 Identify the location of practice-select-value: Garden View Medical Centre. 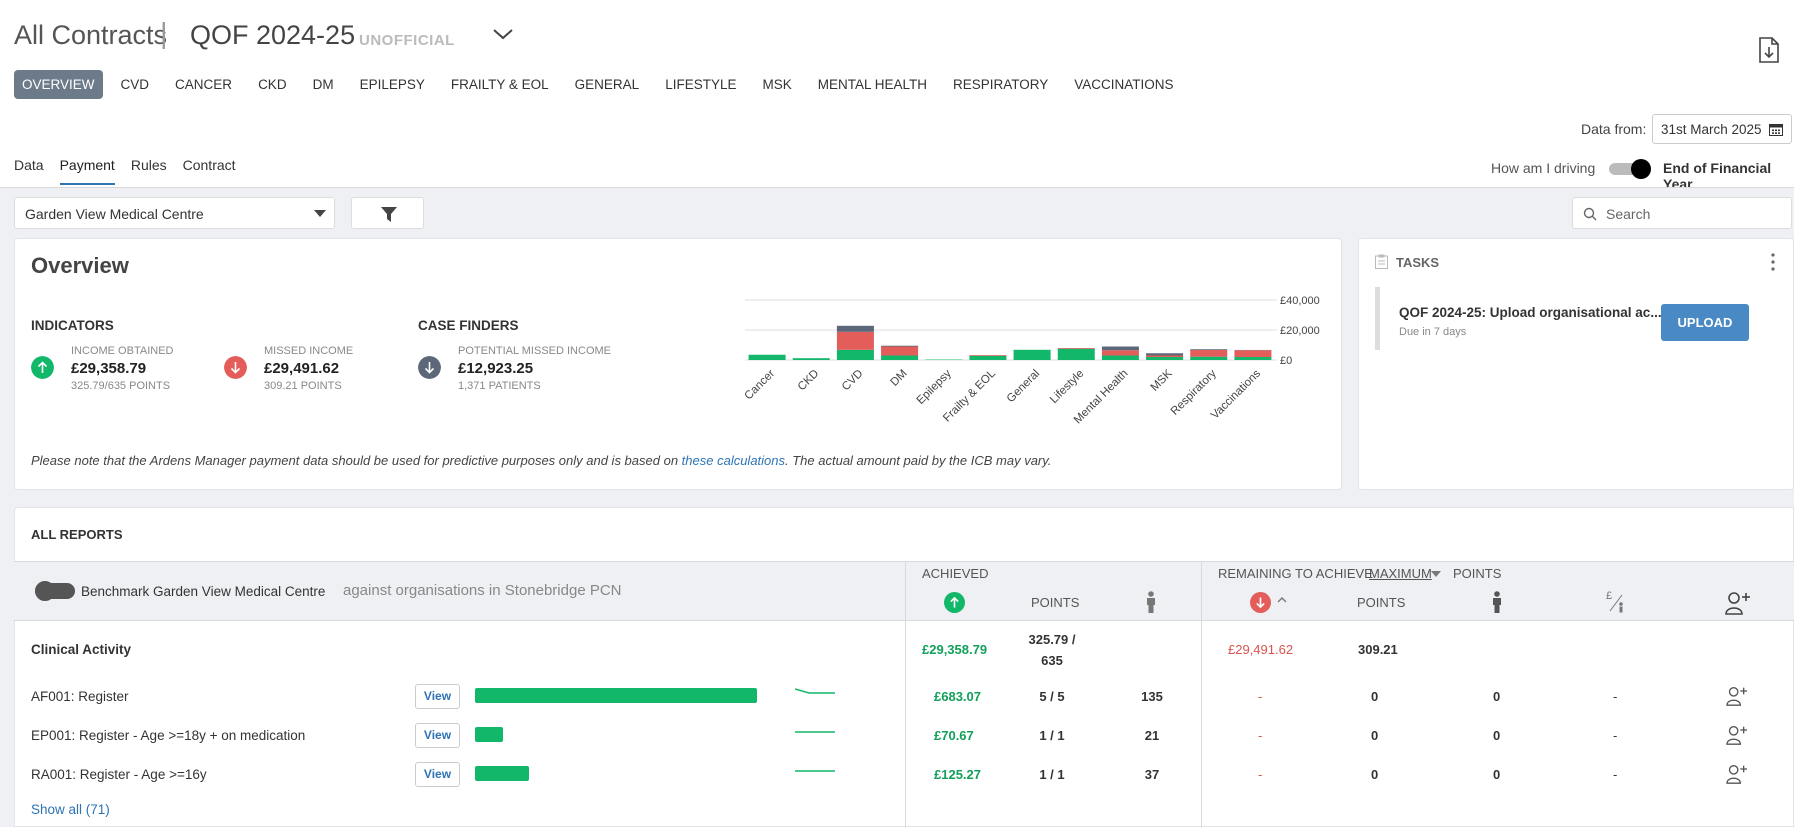
(114, 214).